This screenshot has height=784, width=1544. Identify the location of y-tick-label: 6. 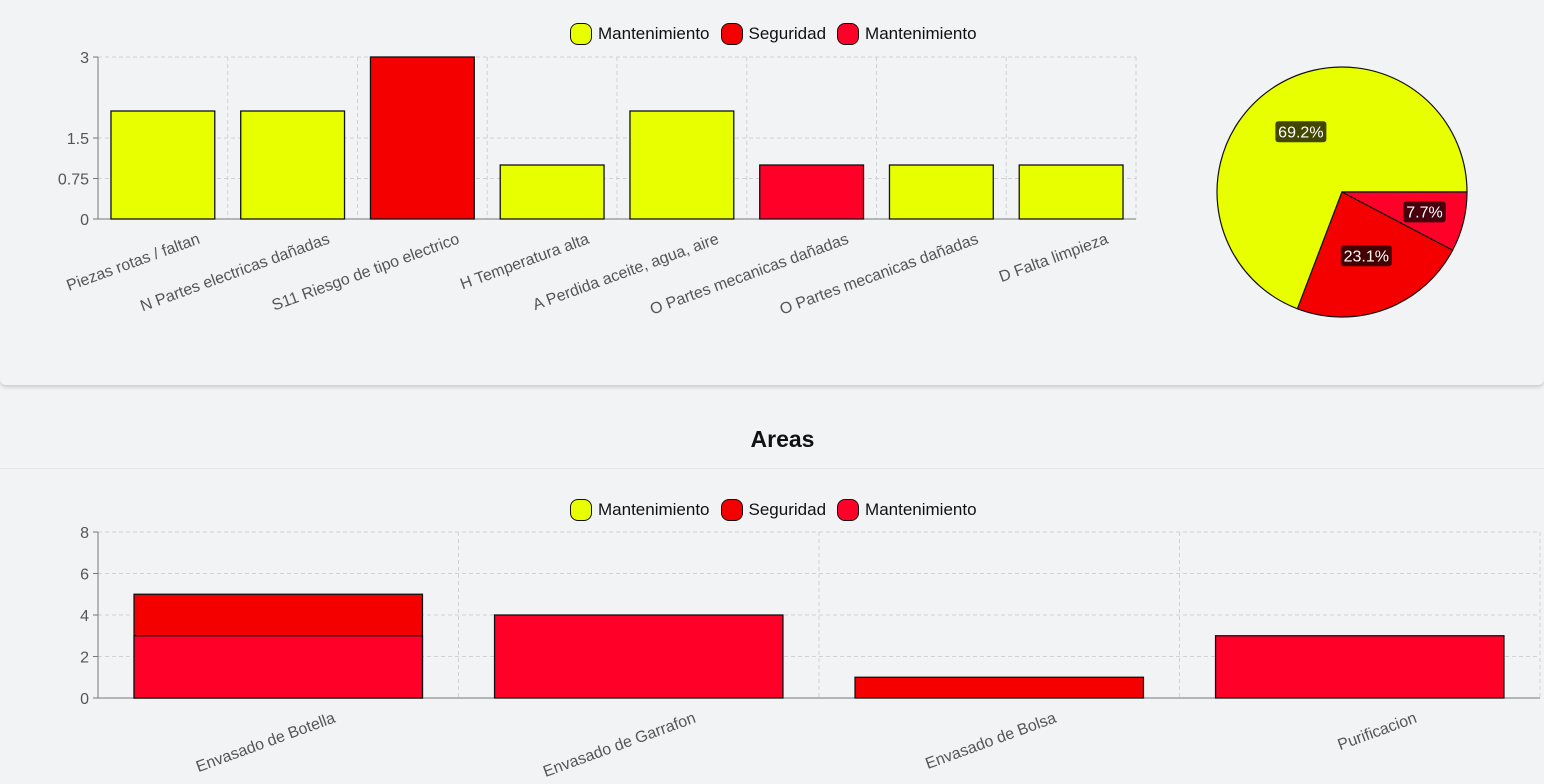
(84, 575).